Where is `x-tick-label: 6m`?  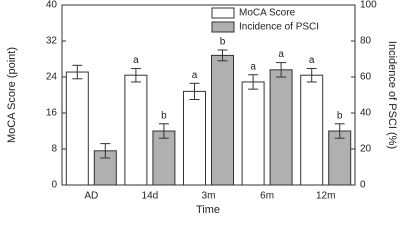 x-tick-label: 6m is located at coordinates (267, 196).